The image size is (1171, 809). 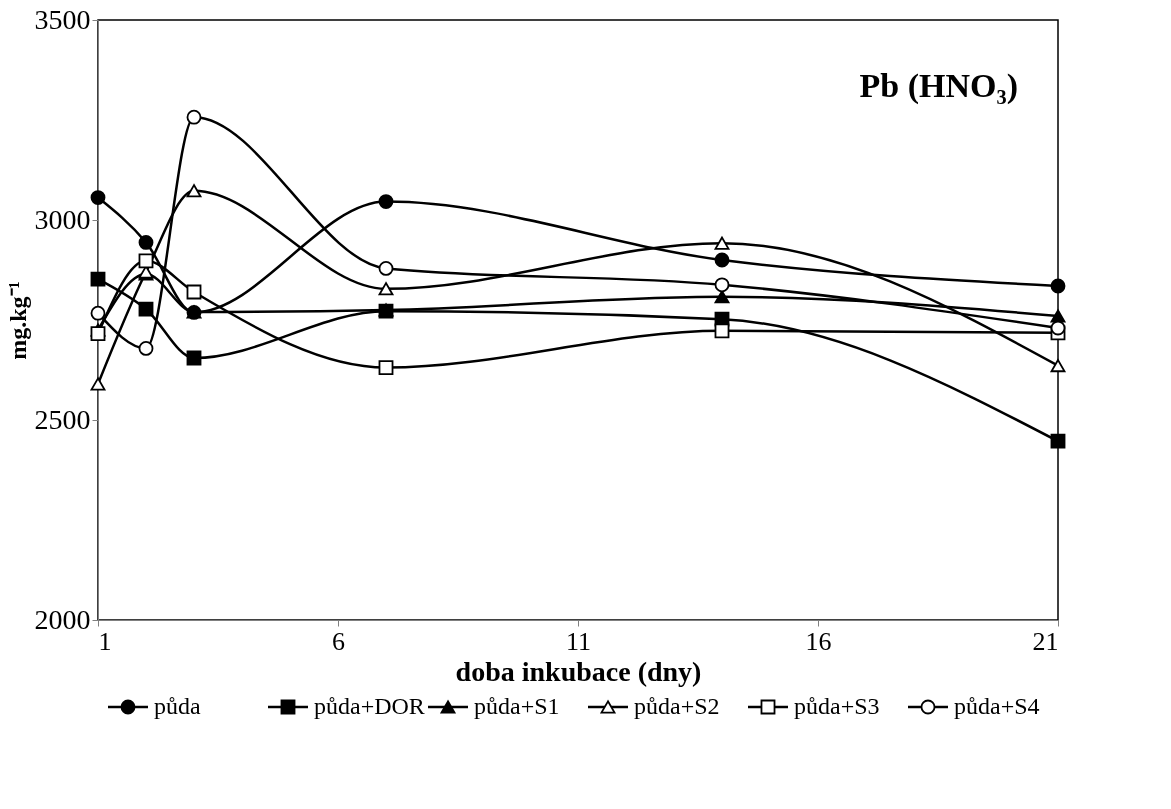 I want to click on legend-label: půda+S1, so click(x=517, y=706).